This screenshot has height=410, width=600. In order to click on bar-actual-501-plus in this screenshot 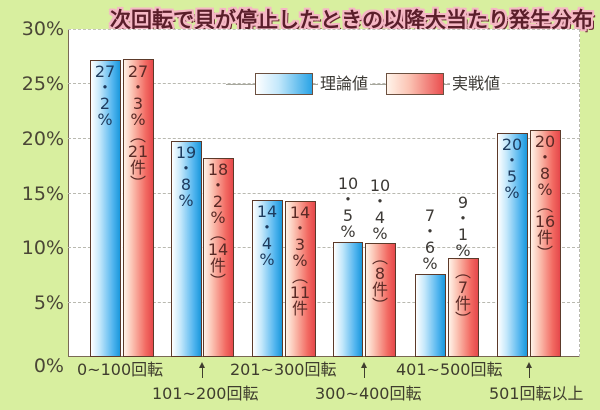, I will do `click(545, 243)`.